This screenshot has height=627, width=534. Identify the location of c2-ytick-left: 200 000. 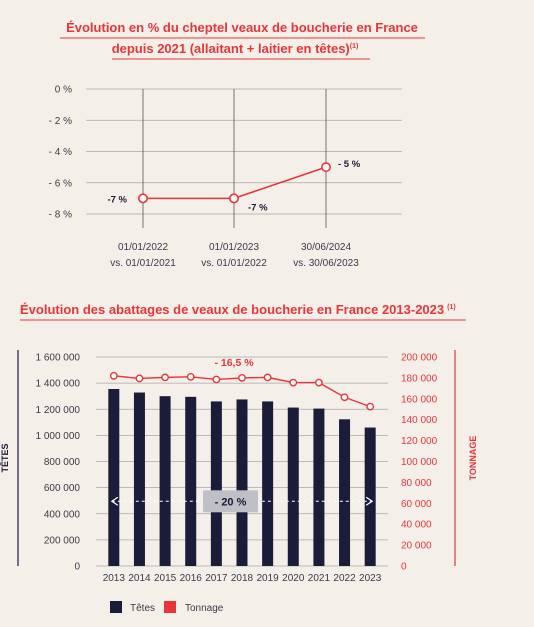
(62, 540).